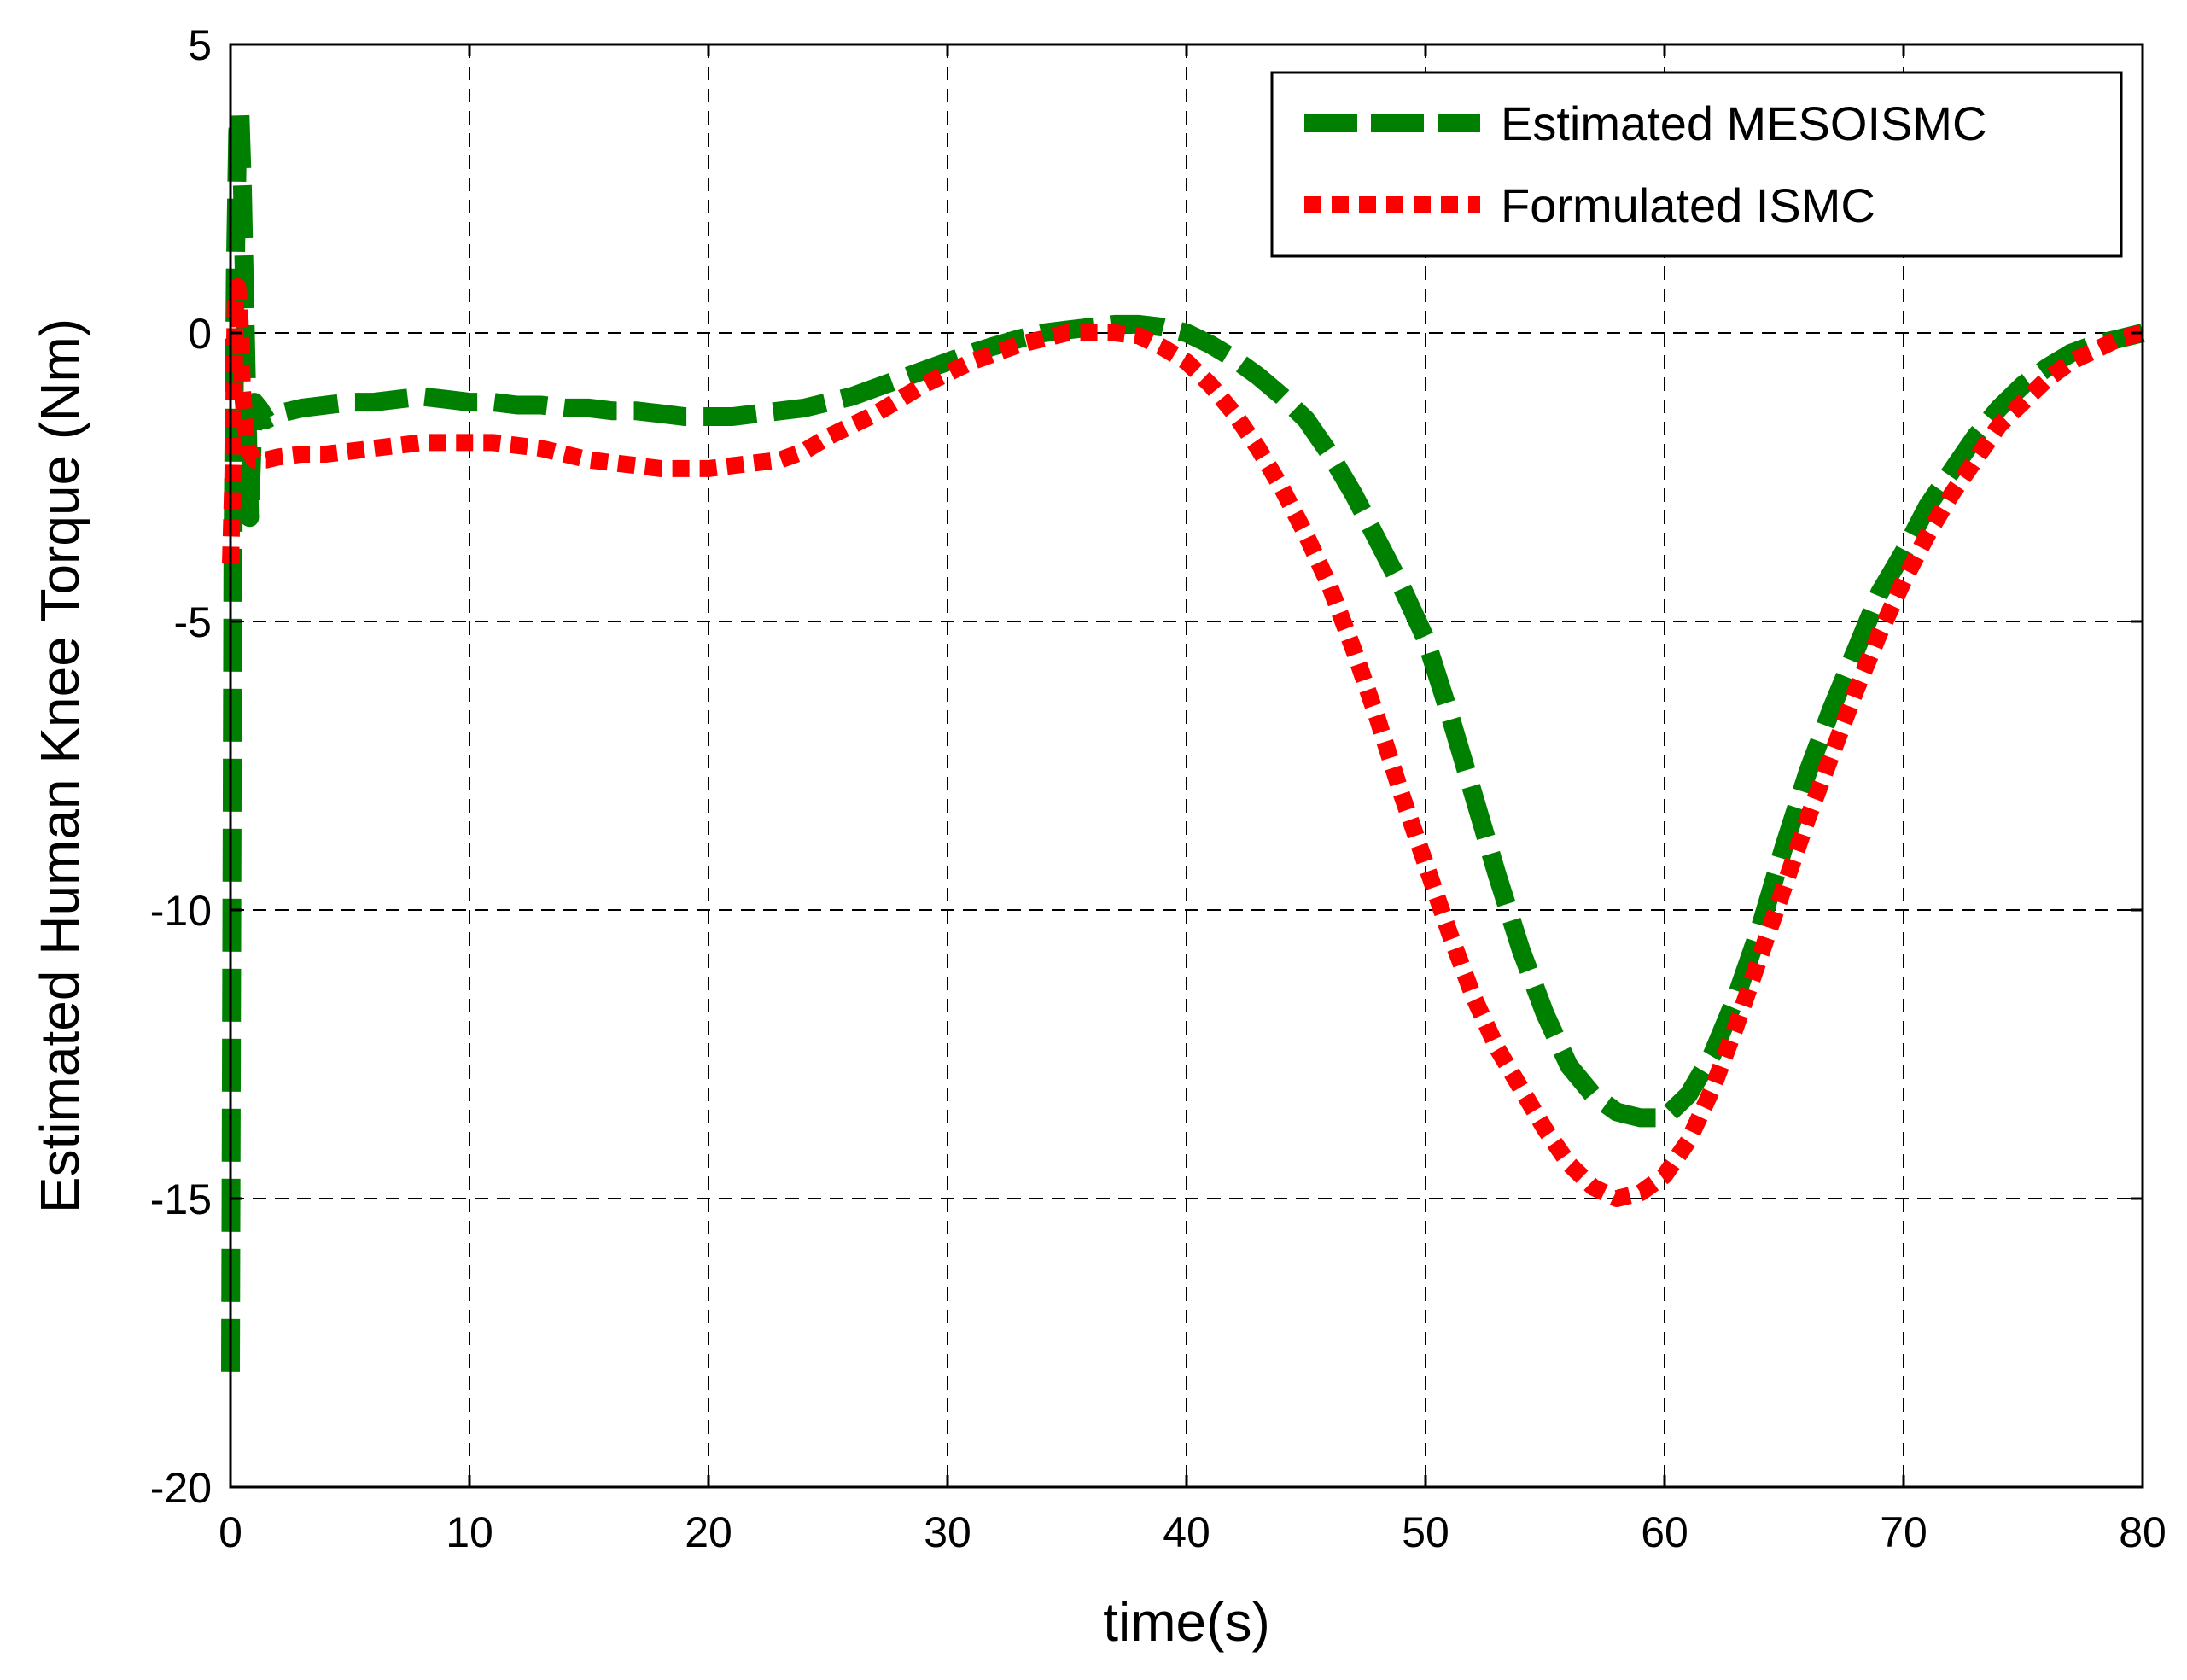 This screenshot has height=1680, width=2187. Describe the element at coordinates (181, 1199) in the screenshot. I see `y-tick-label: -15` at that location.